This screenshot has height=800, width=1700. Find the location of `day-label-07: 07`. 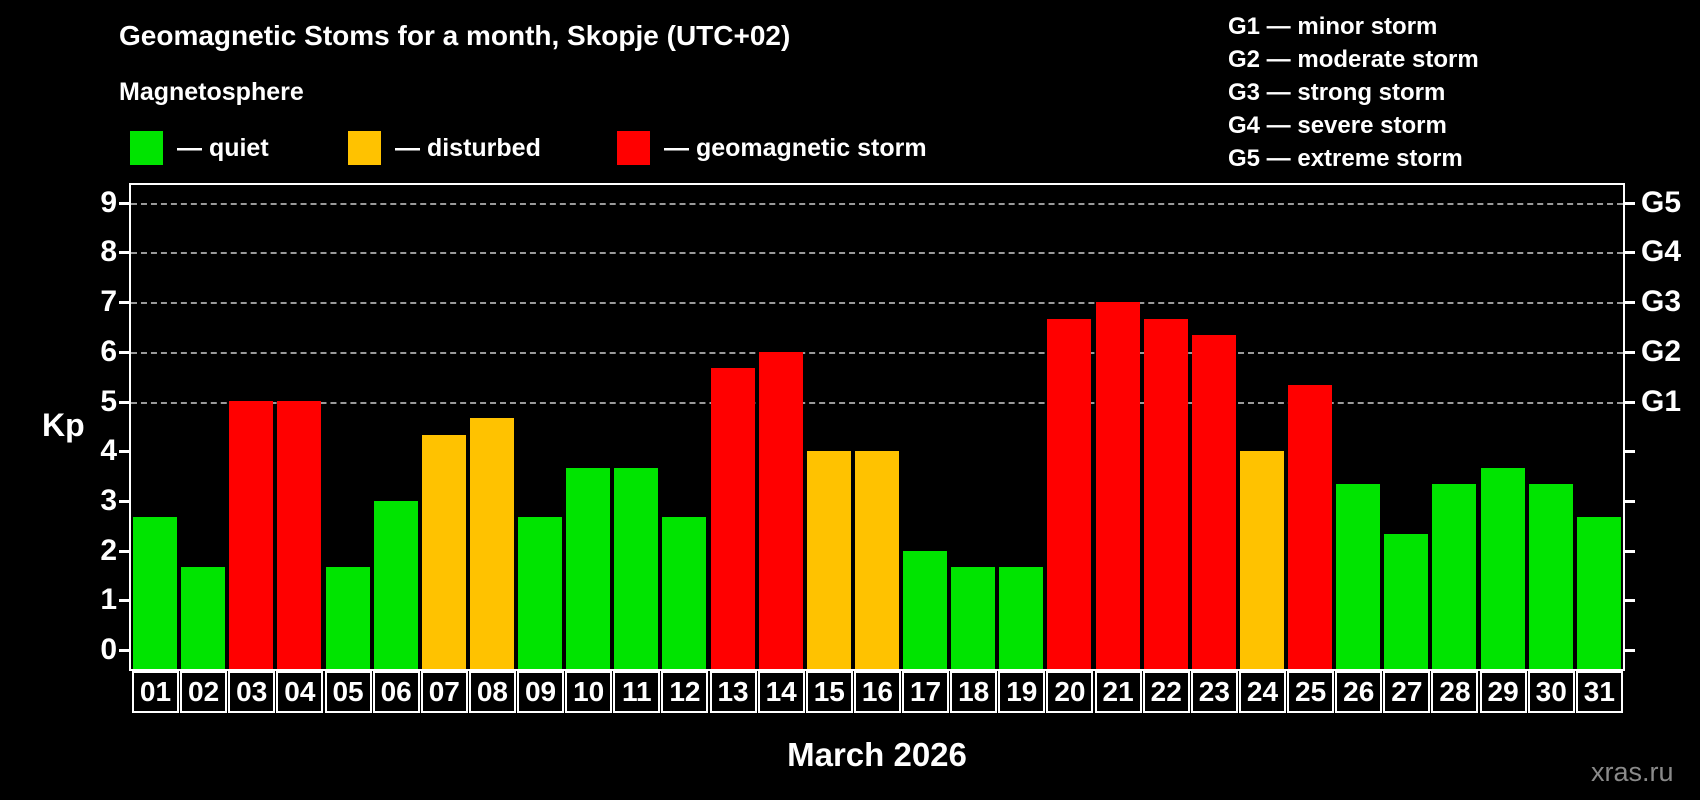

day-label-07: 07 is located at coordinates (444, 692).